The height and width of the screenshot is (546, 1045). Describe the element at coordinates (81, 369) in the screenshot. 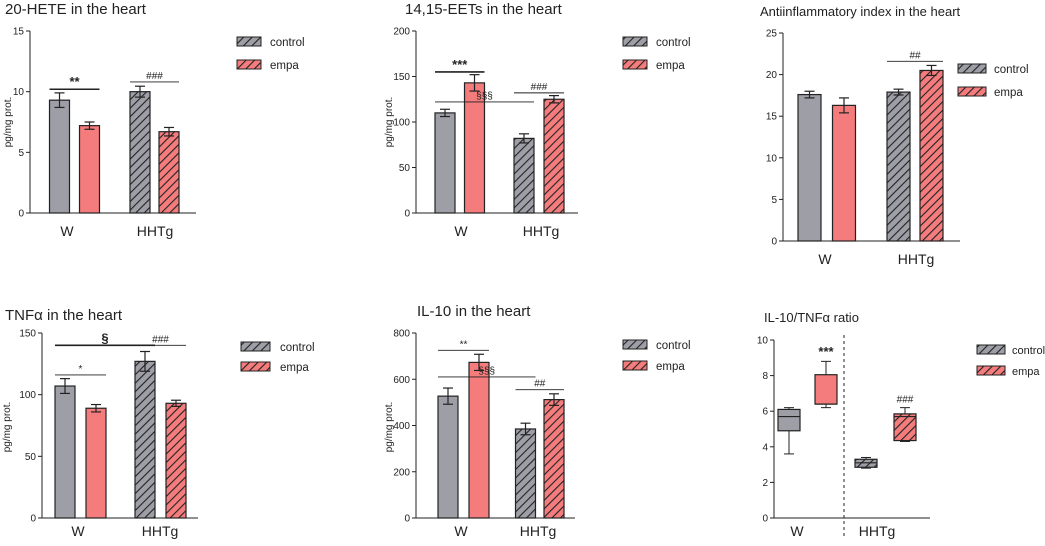

I see `significance-label: *` at that location.